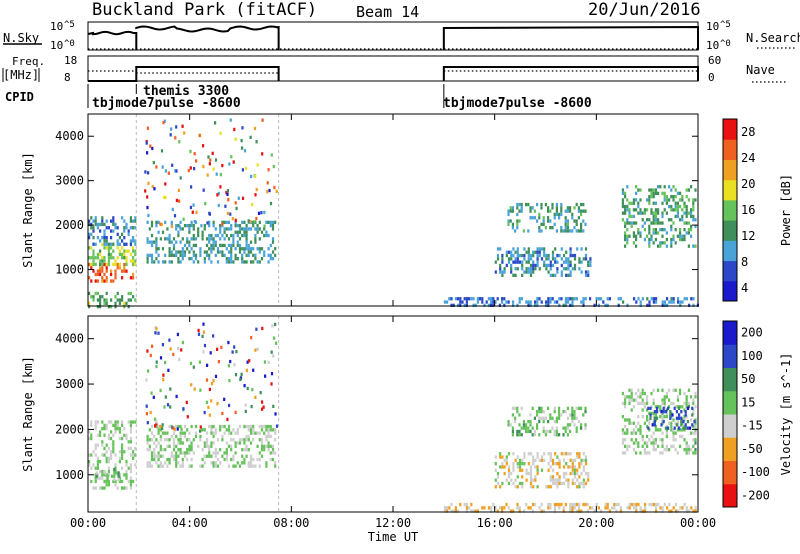 The width and height of the screenshot is (800, 554). What do you see at coordinates (166, 103) in the screenshot?
I see `cpid-entry-1: tbjmode7pulse -8600` at bounding box center [166, 103].